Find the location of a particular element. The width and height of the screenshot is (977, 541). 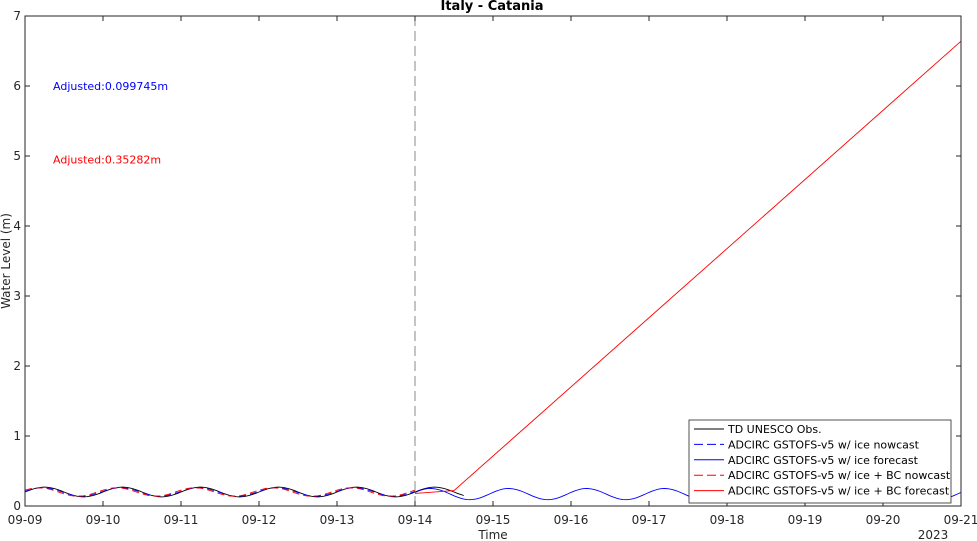

annotations: Adjusted:0.099745m Adjusted:0.35282m is located at coordinates (110, 123).